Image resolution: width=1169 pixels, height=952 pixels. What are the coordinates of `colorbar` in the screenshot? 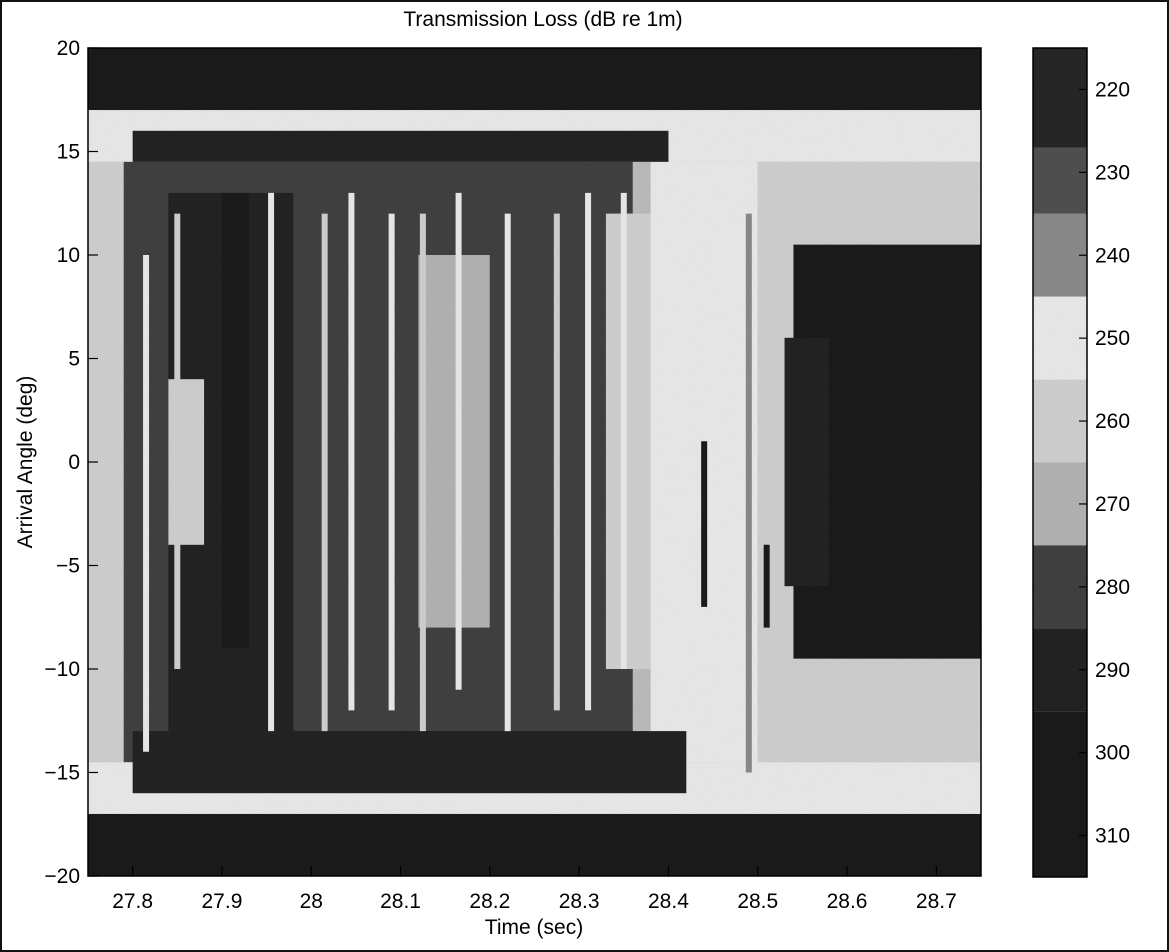 It's located at (1060, 462).